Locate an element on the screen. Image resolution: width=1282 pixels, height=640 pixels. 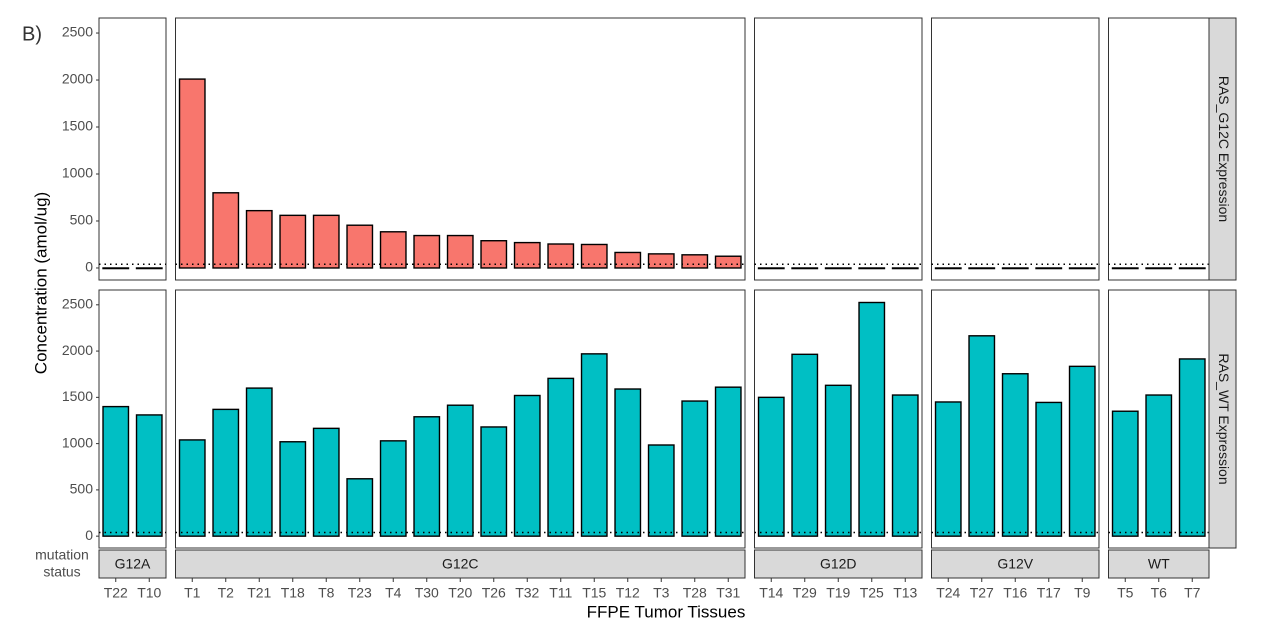
x-tick-label: T14 is located at coordinates (771, 593).